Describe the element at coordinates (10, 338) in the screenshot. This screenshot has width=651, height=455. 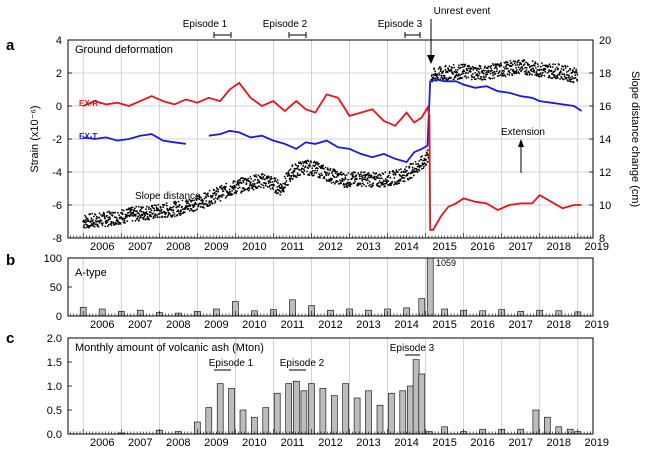
I see `panel-c-letter: c` at that location.